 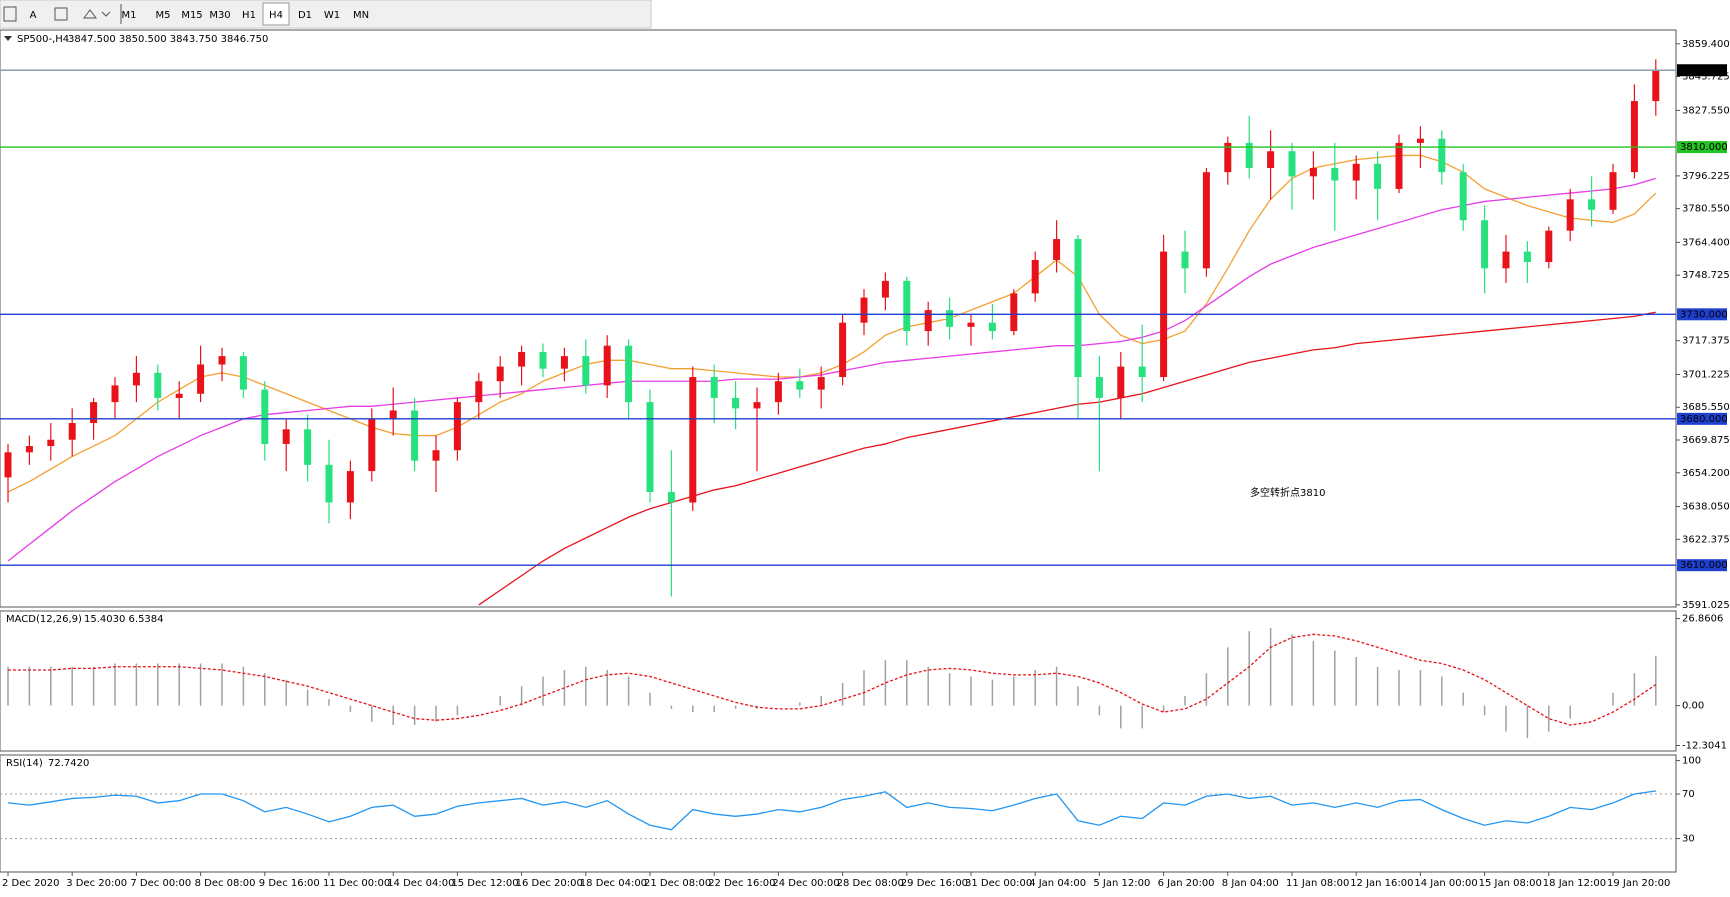 I want to click on y-tick-label: 3622.375, so click(x=1706, y=539).